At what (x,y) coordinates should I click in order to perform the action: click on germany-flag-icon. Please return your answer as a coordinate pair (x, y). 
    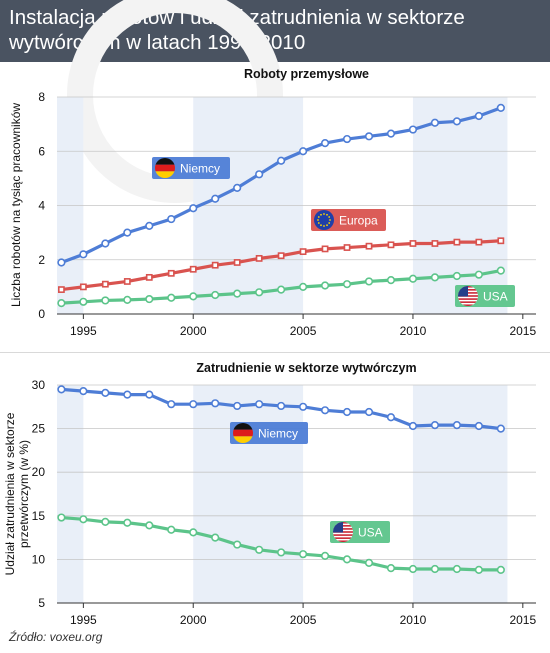
    Looking at the image, I should click on (243, 433).